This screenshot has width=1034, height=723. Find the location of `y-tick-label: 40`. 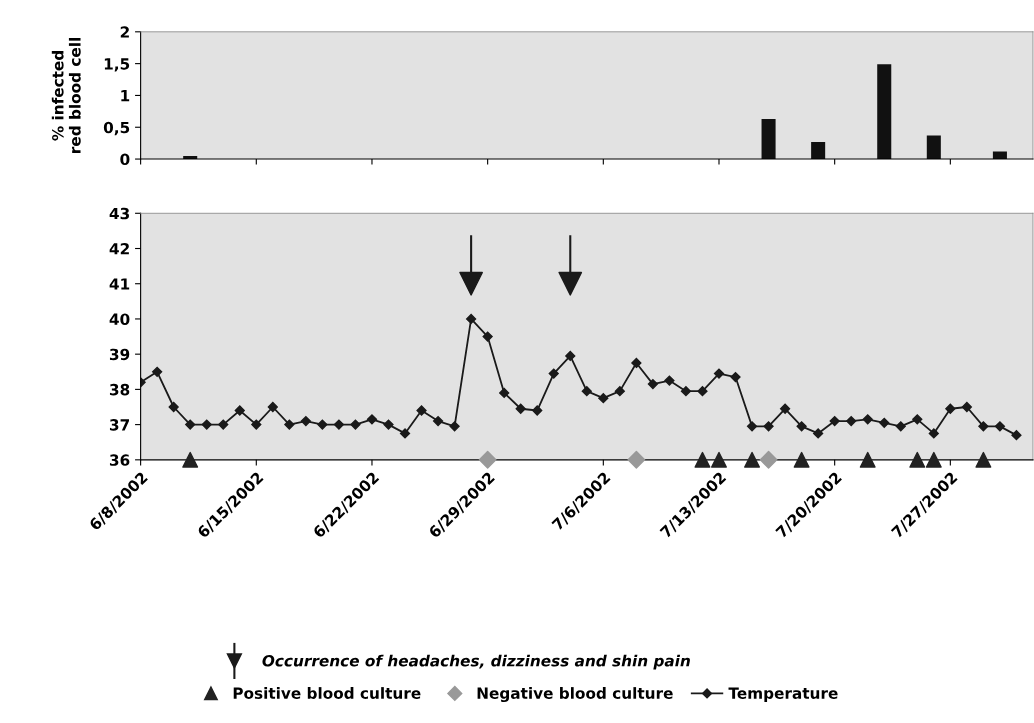

y-tick-label: 40 is located at coordinates (119, 319).